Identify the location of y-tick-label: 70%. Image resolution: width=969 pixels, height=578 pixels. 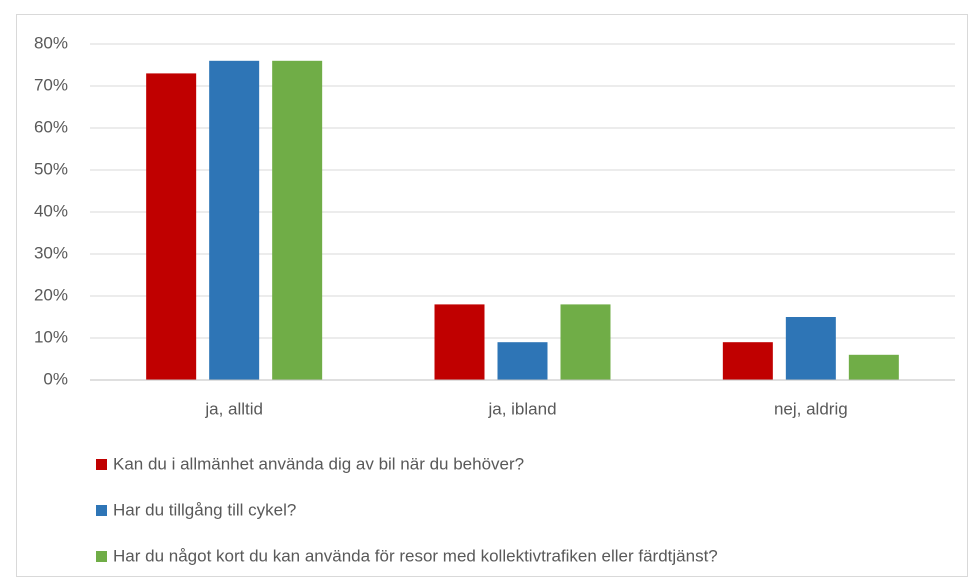
(51, 84).